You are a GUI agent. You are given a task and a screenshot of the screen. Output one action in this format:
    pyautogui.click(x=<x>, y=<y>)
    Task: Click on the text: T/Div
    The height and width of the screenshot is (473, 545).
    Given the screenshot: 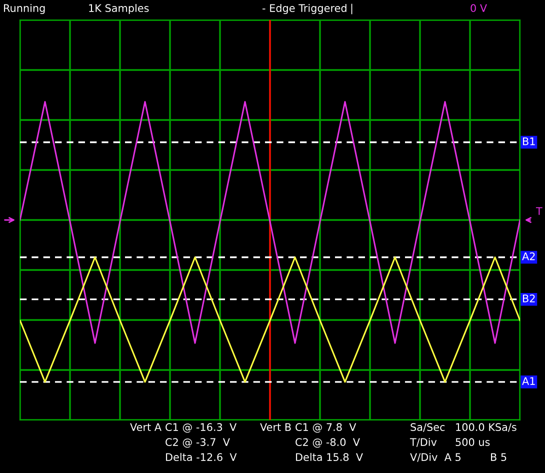 What is the action you would take?
    pyautogui.click(x=423, y=442)
    